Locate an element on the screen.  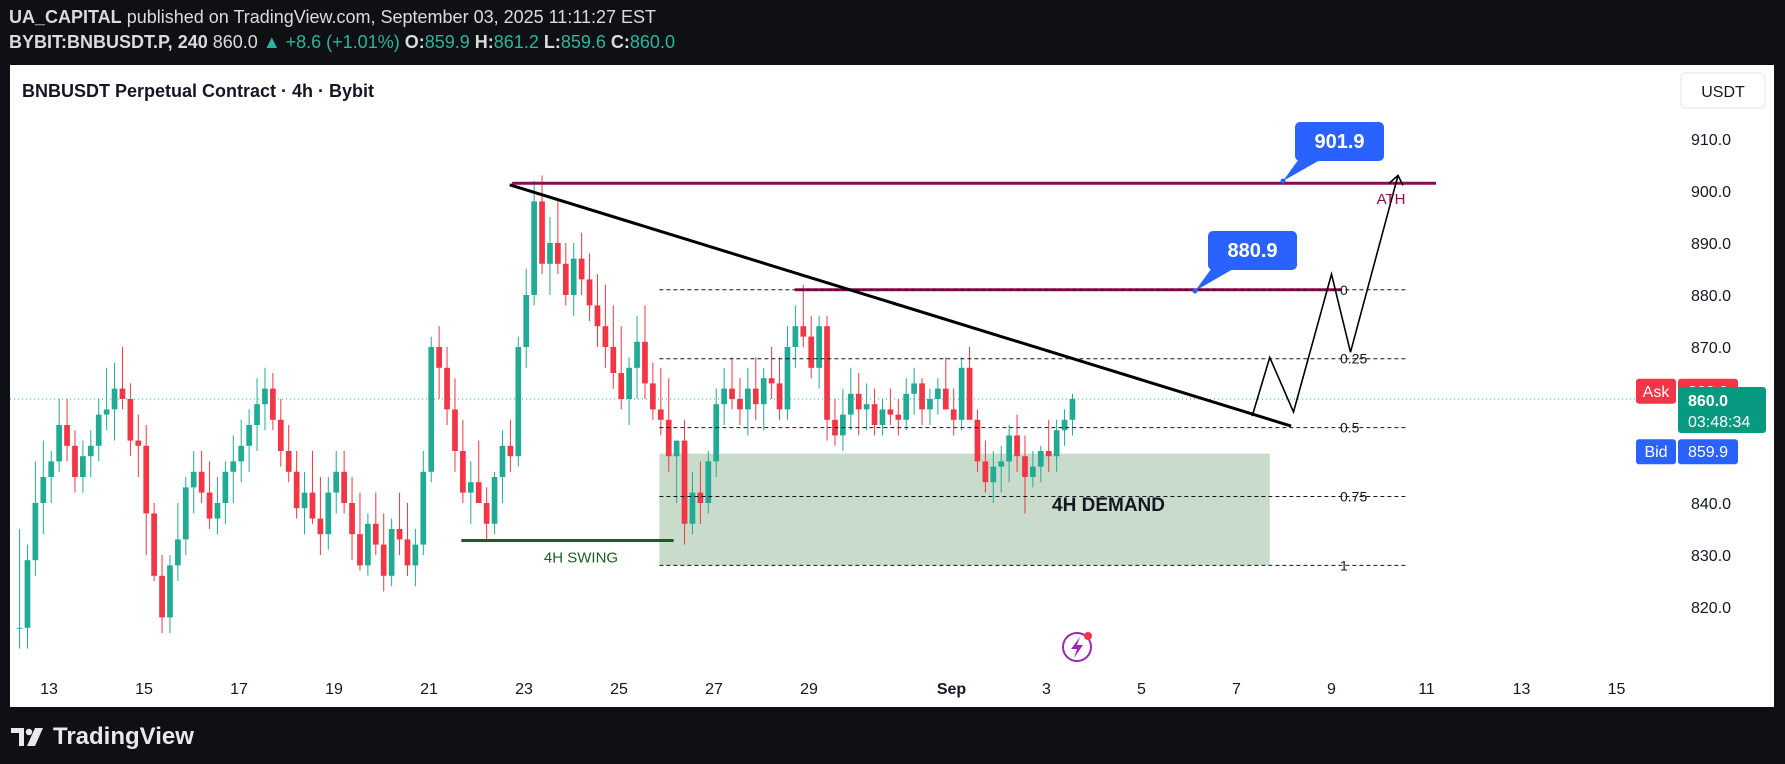
x-tick-label: 29 is located at coordinates (809, 689).